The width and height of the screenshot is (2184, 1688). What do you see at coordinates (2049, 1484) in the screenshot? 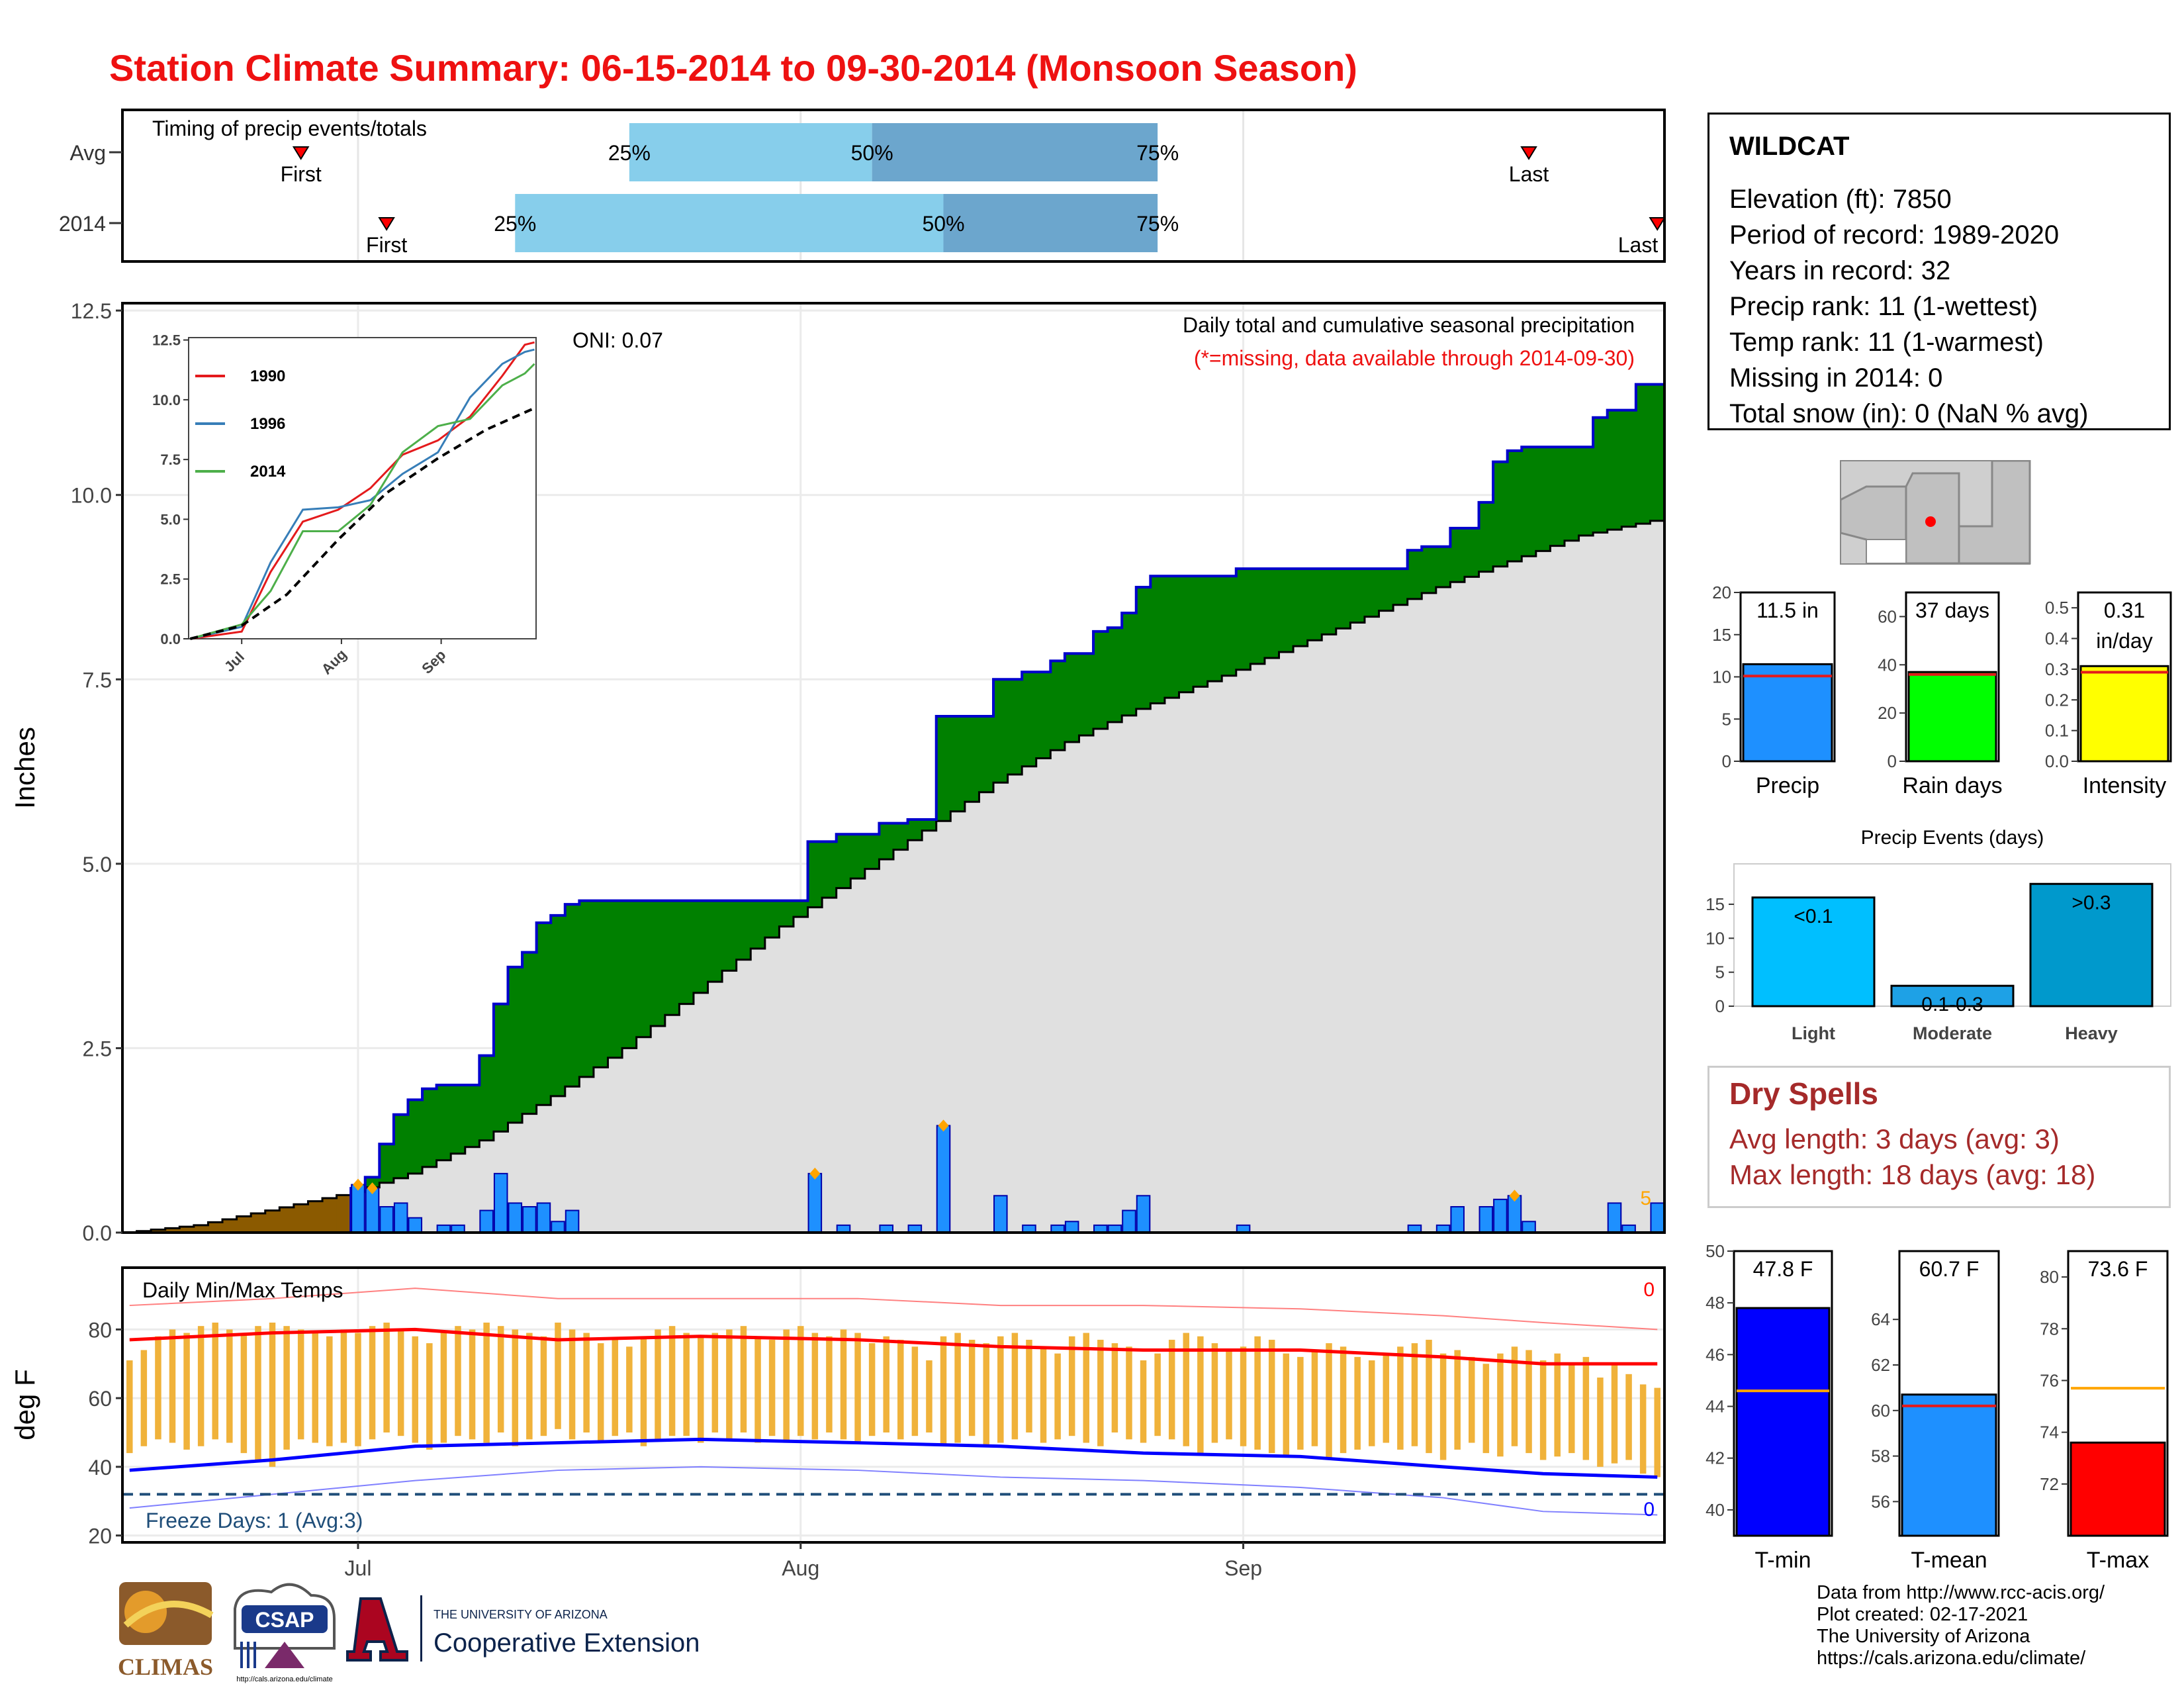
I see `y-tick-label: 72` at bounding box center [2049, 1484].